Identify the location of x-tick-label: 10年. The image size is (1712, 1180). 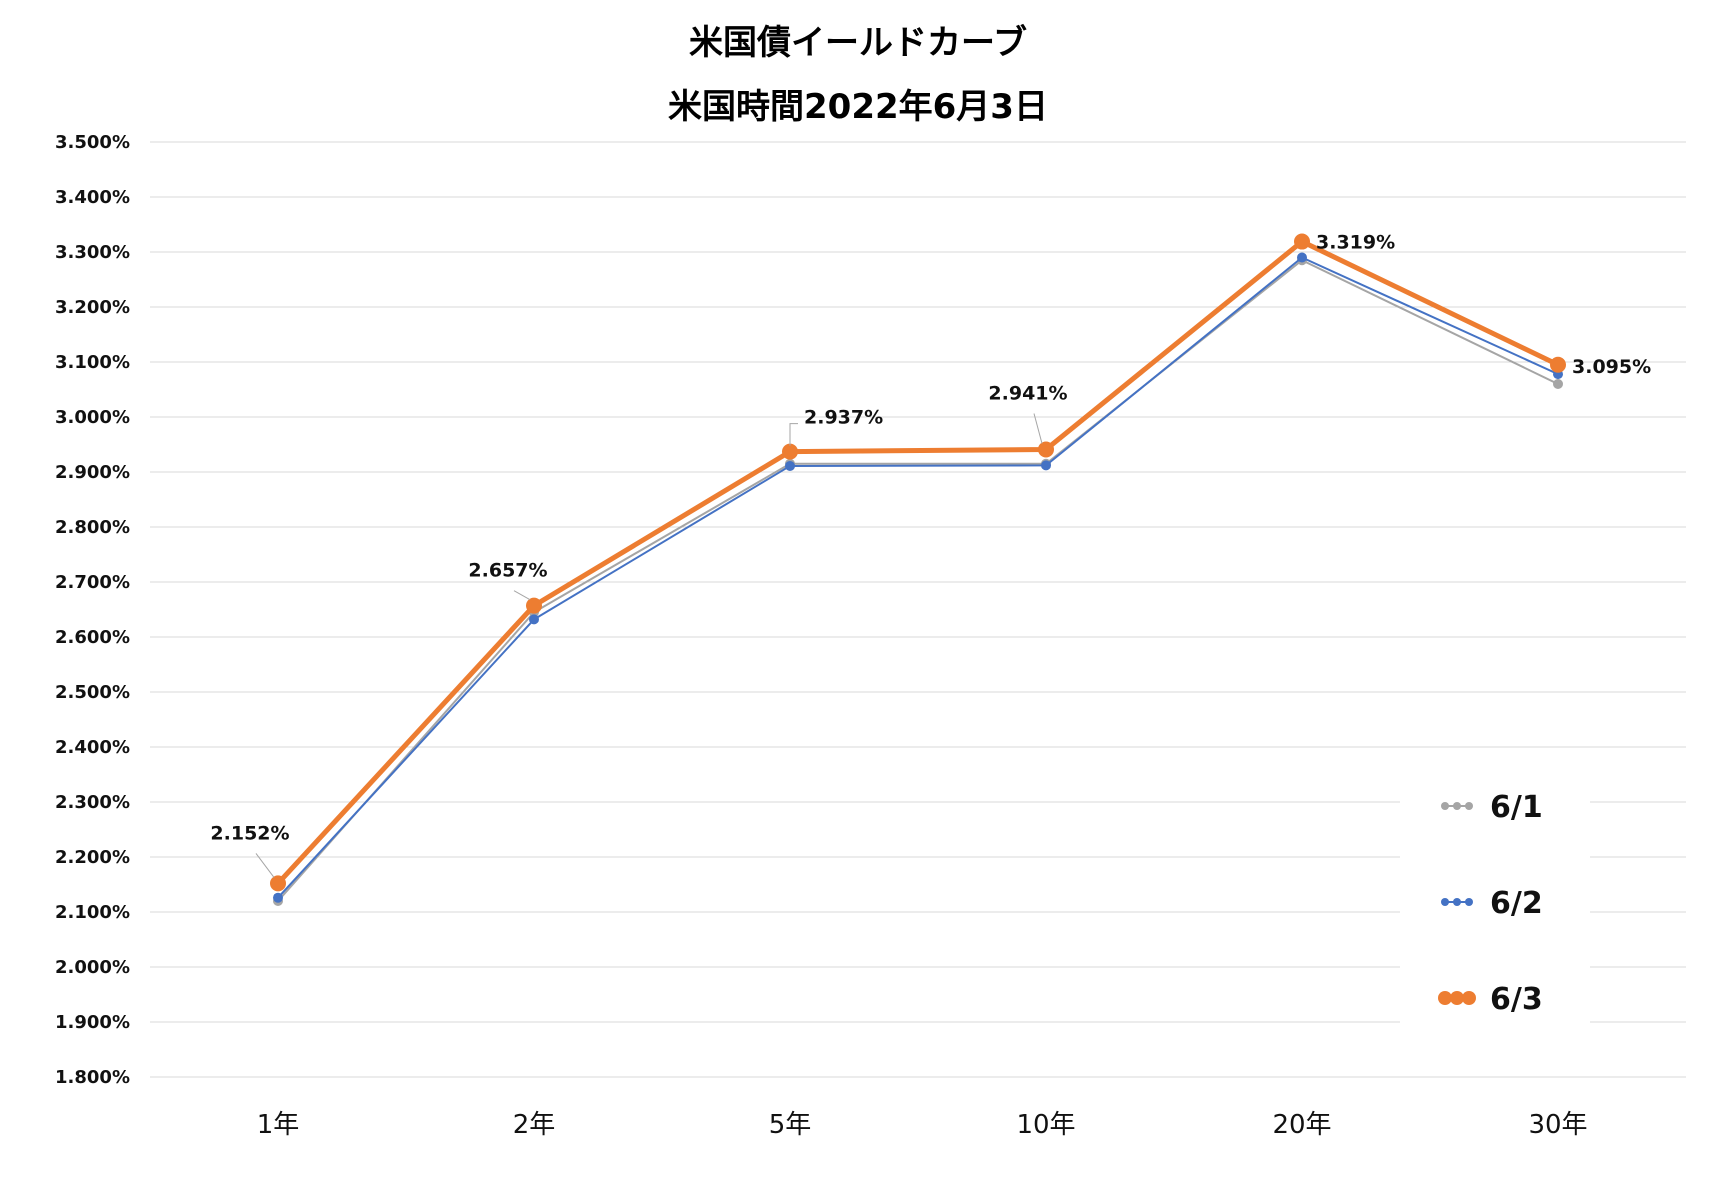
(1045, 1125).